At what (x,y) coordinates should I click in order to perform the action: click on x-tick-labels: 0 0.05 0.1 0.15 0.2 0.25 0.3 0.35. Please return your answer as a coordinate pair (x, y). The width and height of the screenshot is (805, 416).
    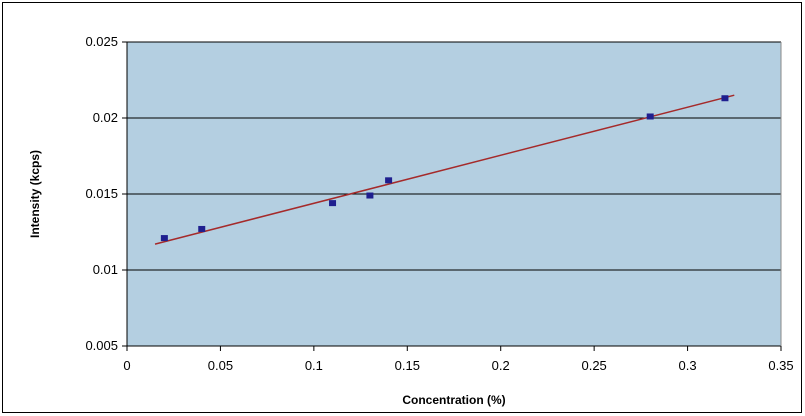
    Looking at the image, I should click on (458, 365).